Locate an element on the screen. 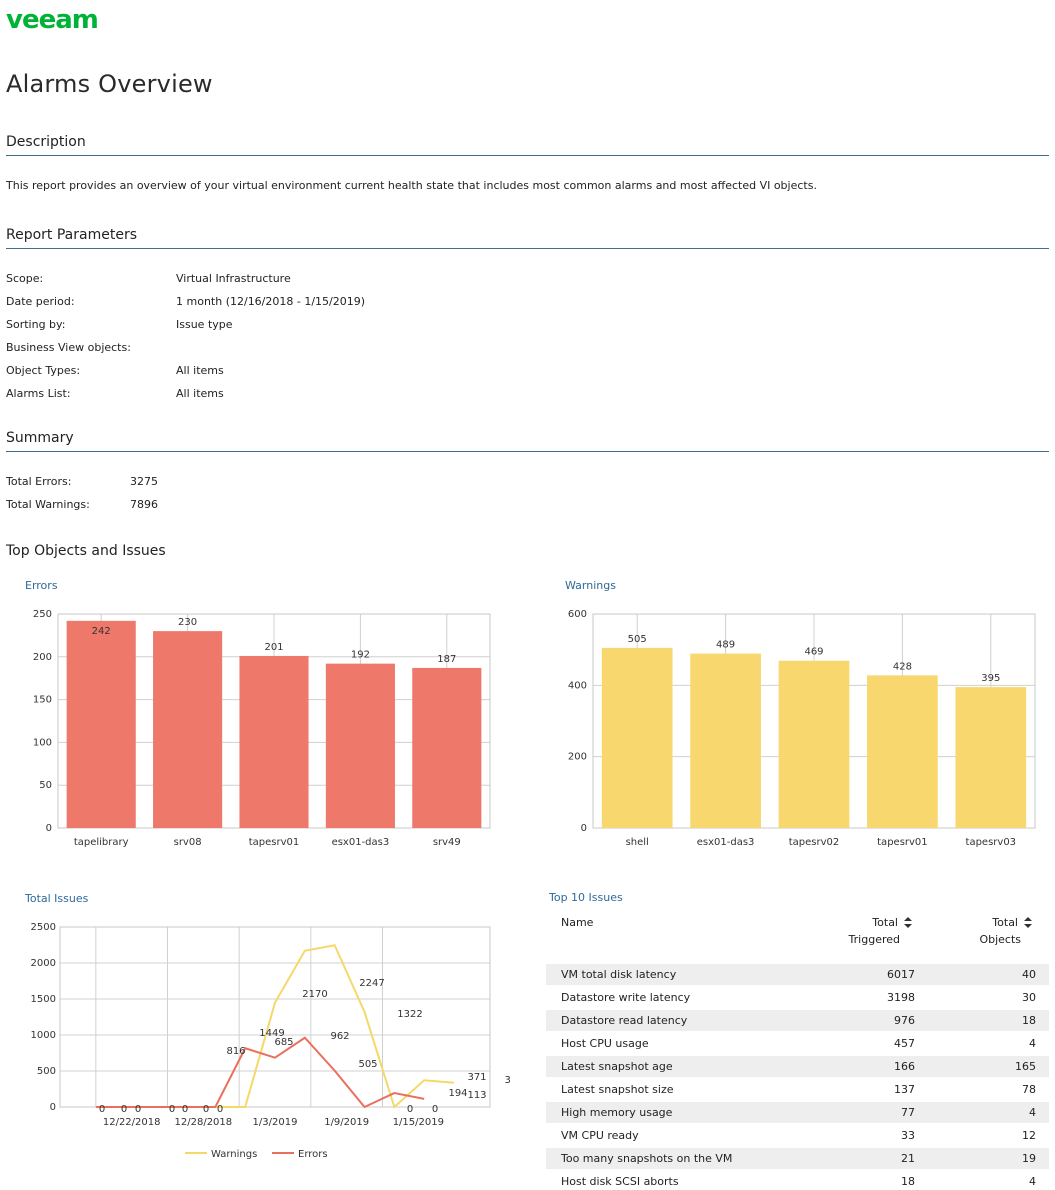 This screenshot has width=1055, height=1190. issue-name: High memory usage is located at coordinates (617, 1112).